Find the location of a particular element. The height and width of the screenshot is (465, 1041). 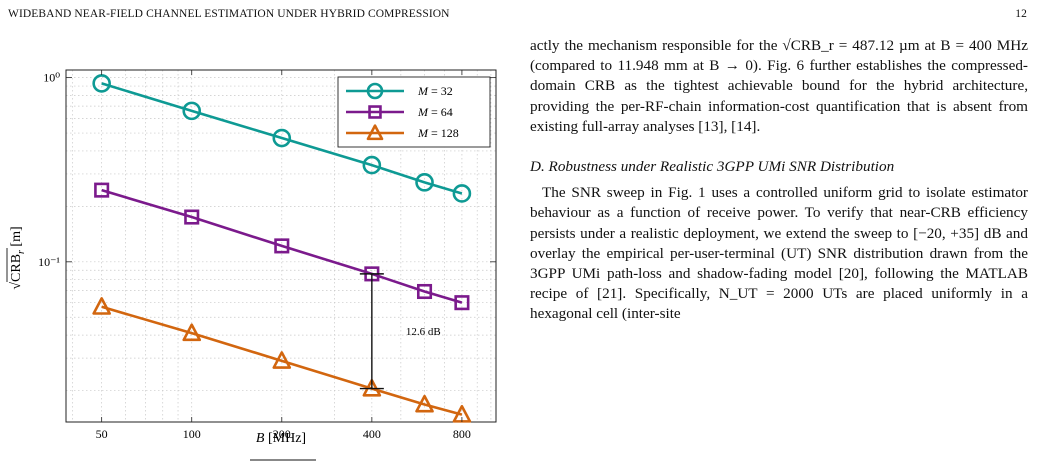

x-tick-label: 100 is located at coordinates (192, 434).